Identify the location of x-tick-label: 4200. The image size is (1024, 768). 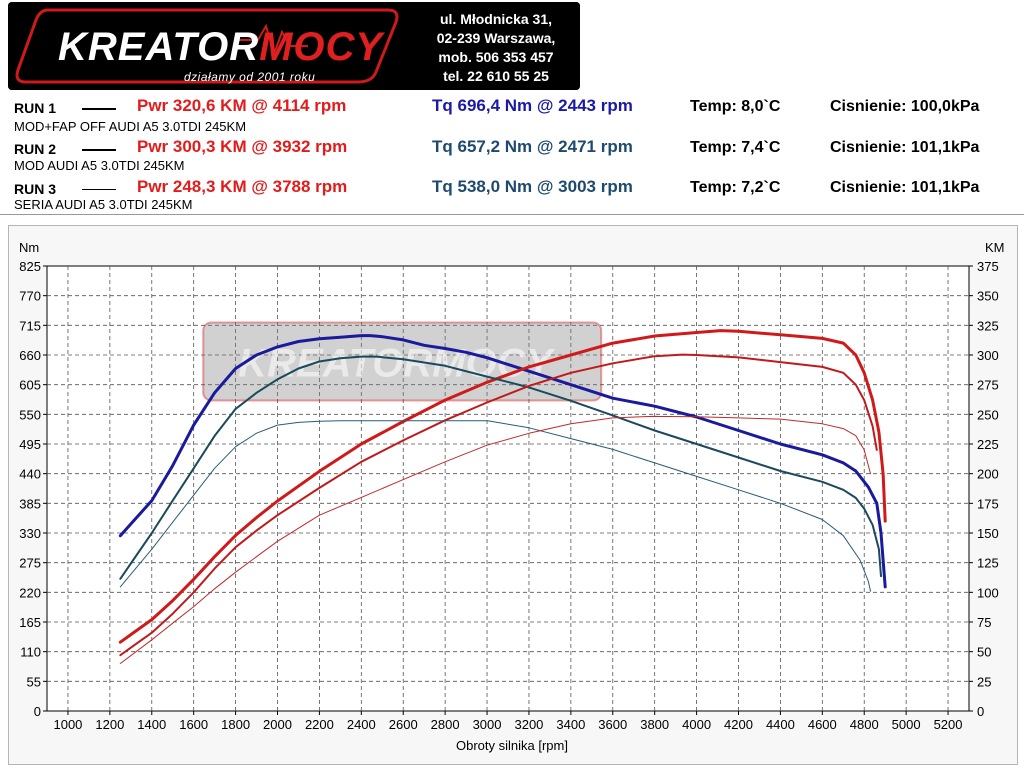
(738, 724).